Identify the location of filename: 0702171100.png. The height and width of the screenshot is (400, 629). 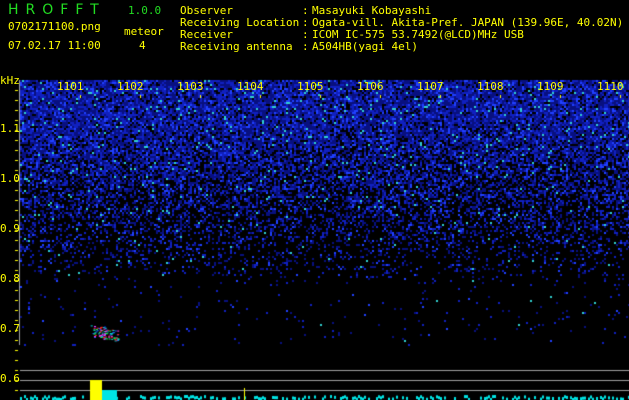
(54, 26).